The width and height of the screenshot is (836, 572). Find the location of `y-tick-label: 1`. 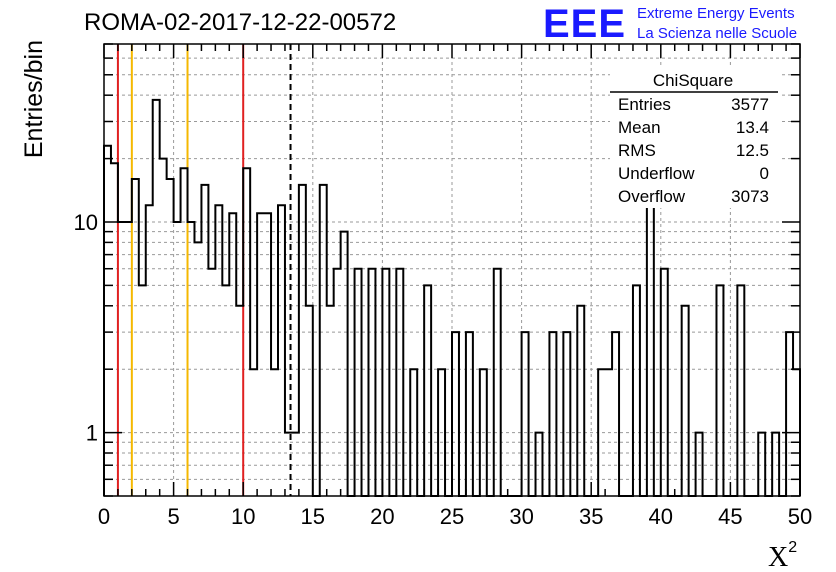

y-tick-label: 1 is located at coordinates (92, 433).